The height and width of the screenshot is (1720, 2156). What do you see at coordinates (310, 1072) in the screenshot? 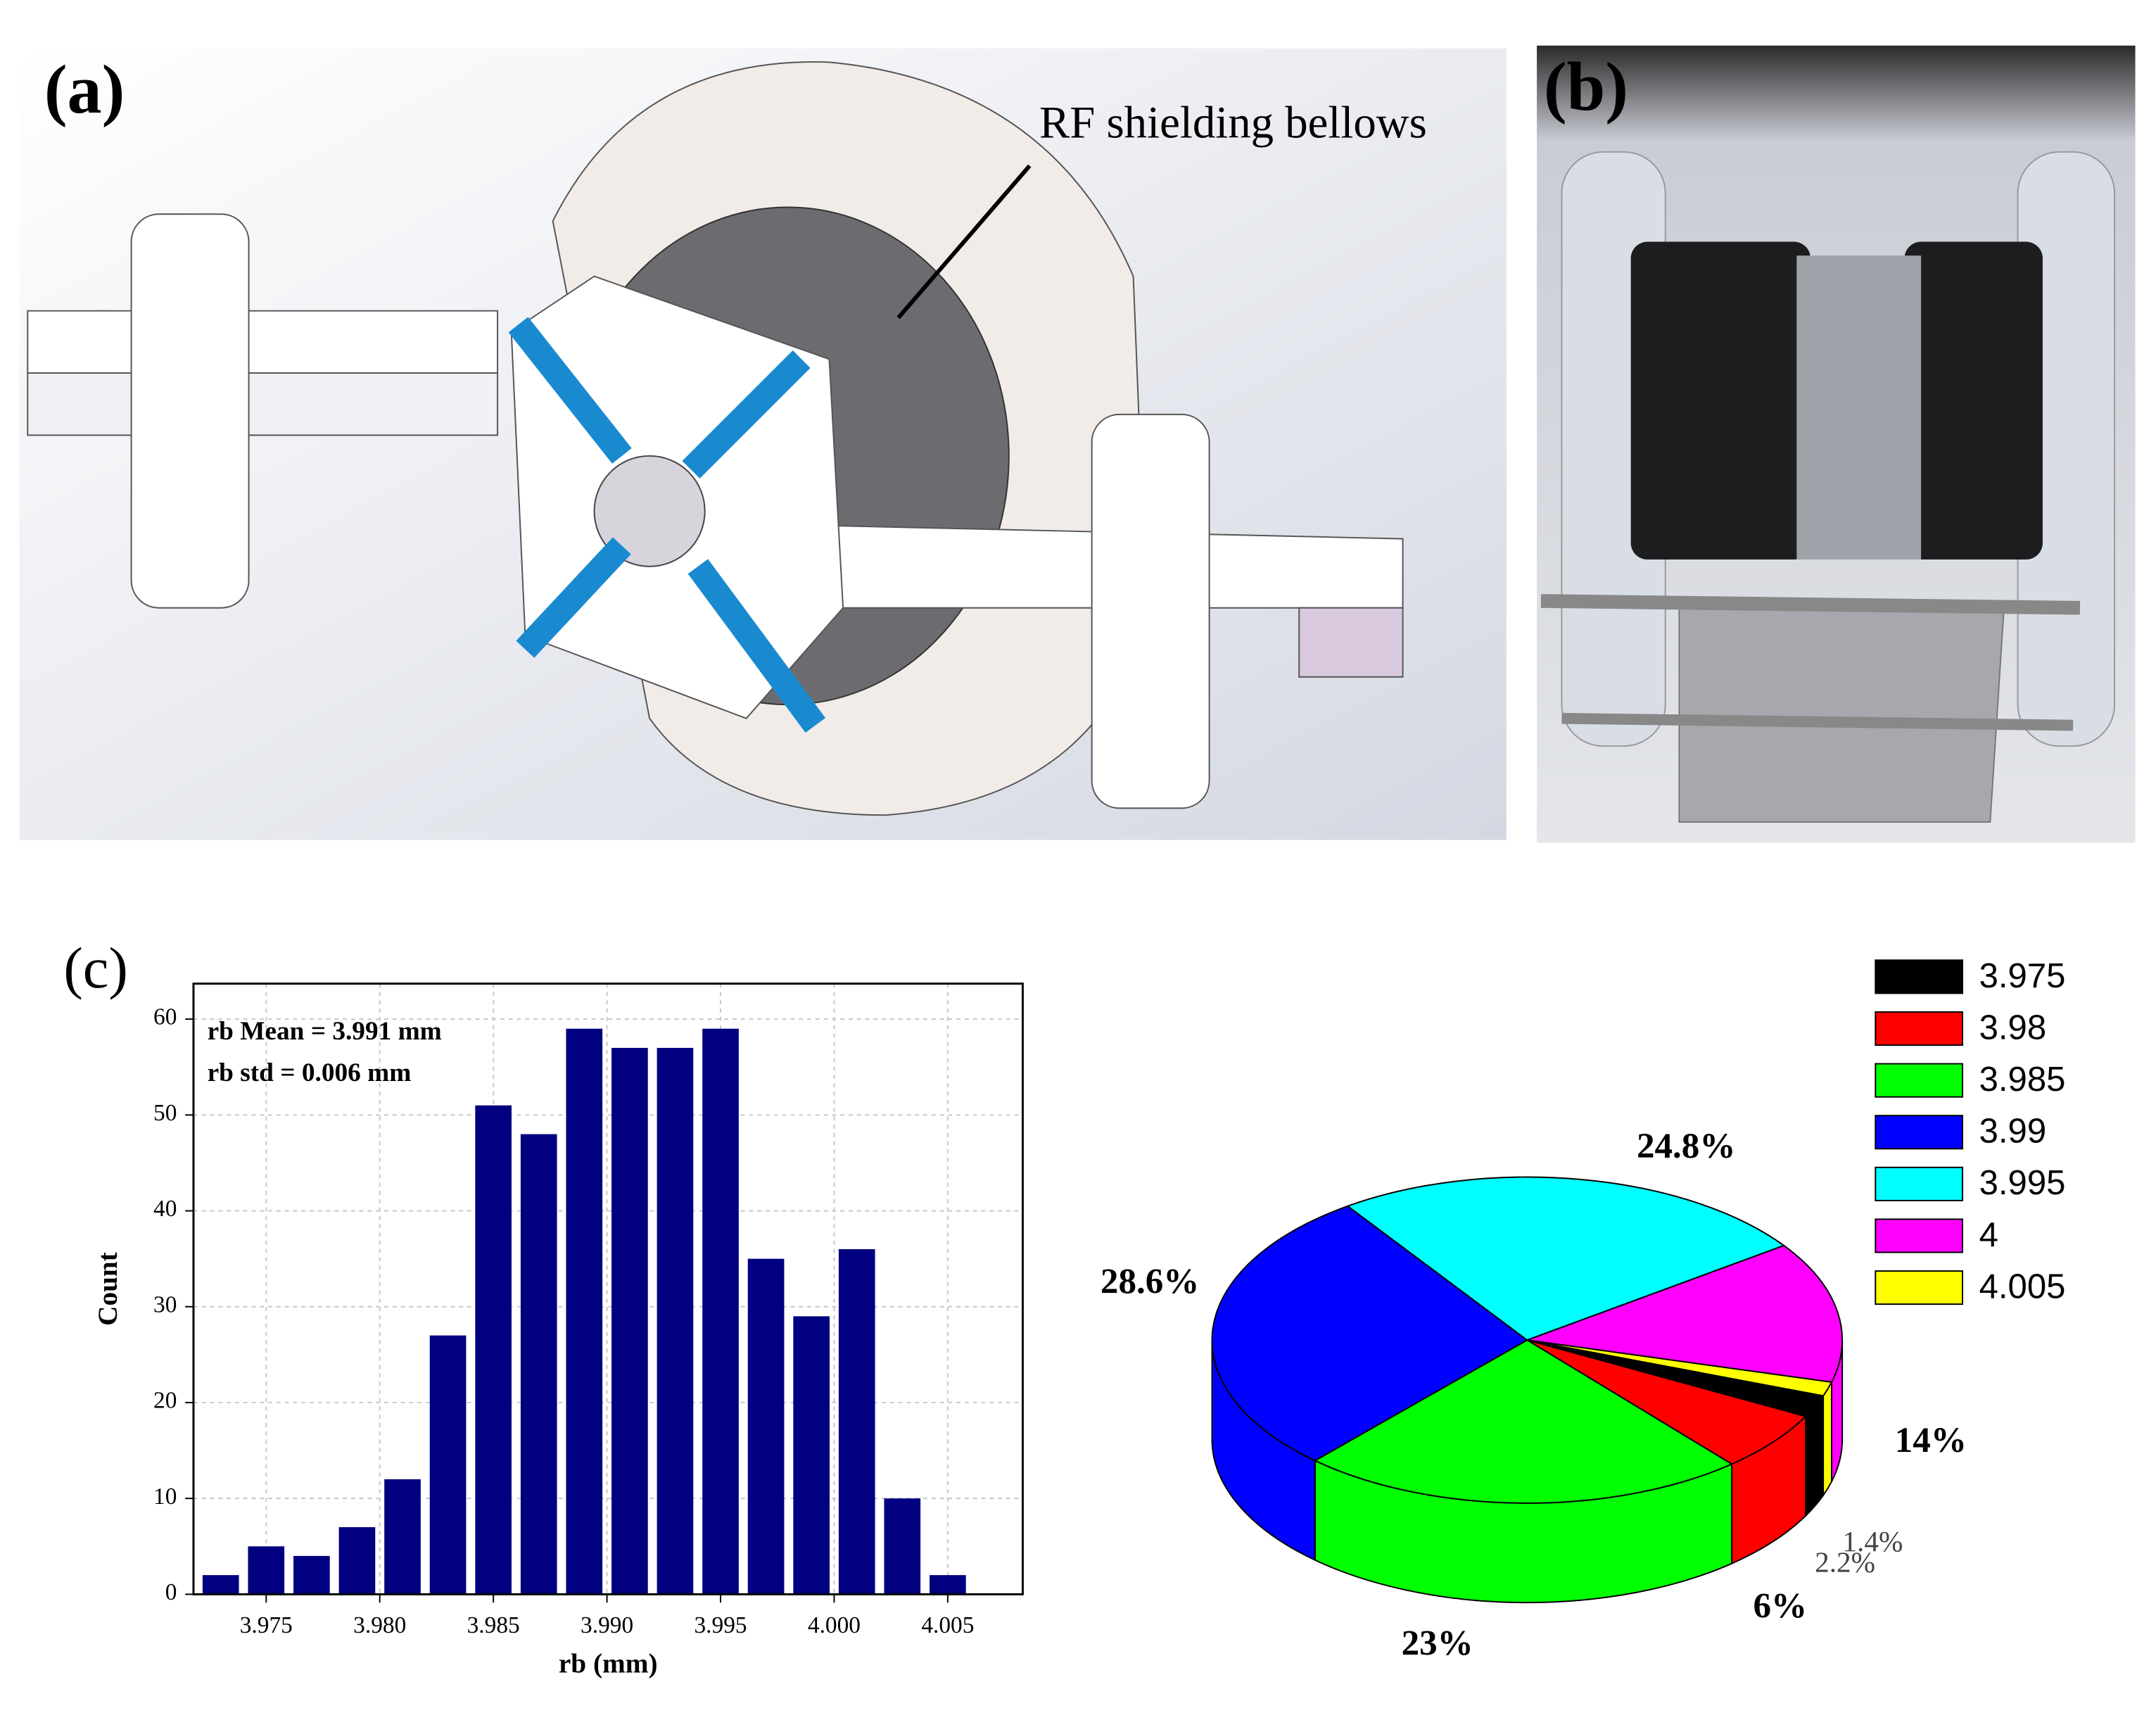
I see `annotation: rb std = 0.006 mm` at bounding box center [310, 1072].